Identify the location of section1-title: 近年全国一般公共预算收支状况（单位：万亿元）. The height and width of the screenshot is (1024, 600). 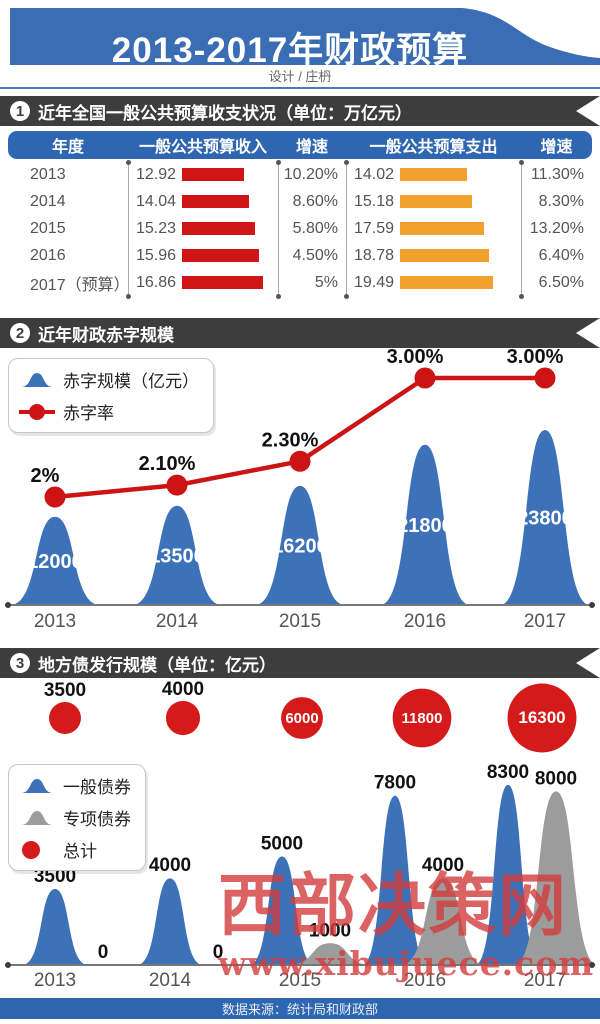
(225, 113).